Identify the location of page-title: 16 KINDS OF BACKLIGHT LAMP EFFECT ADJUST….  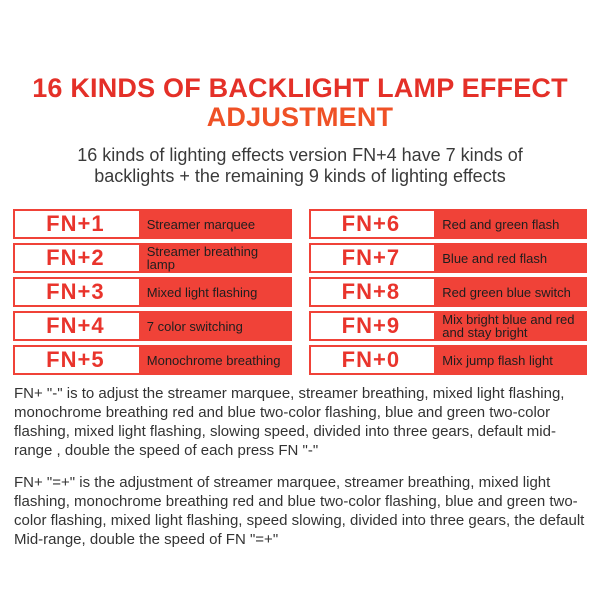
(300, 103).